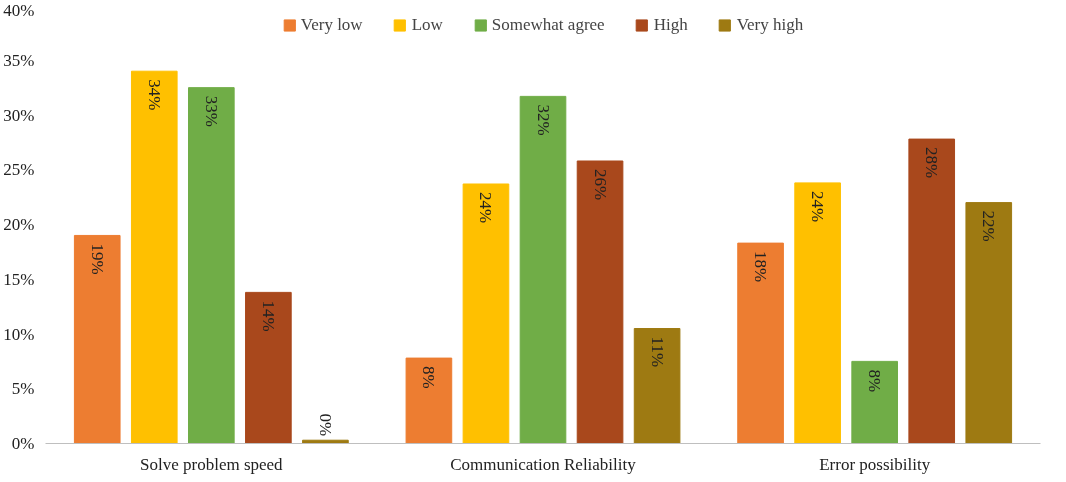  Describe the element at coordinates (770, 25) in the screenshot. I see `legend-label: Very high` at that location.